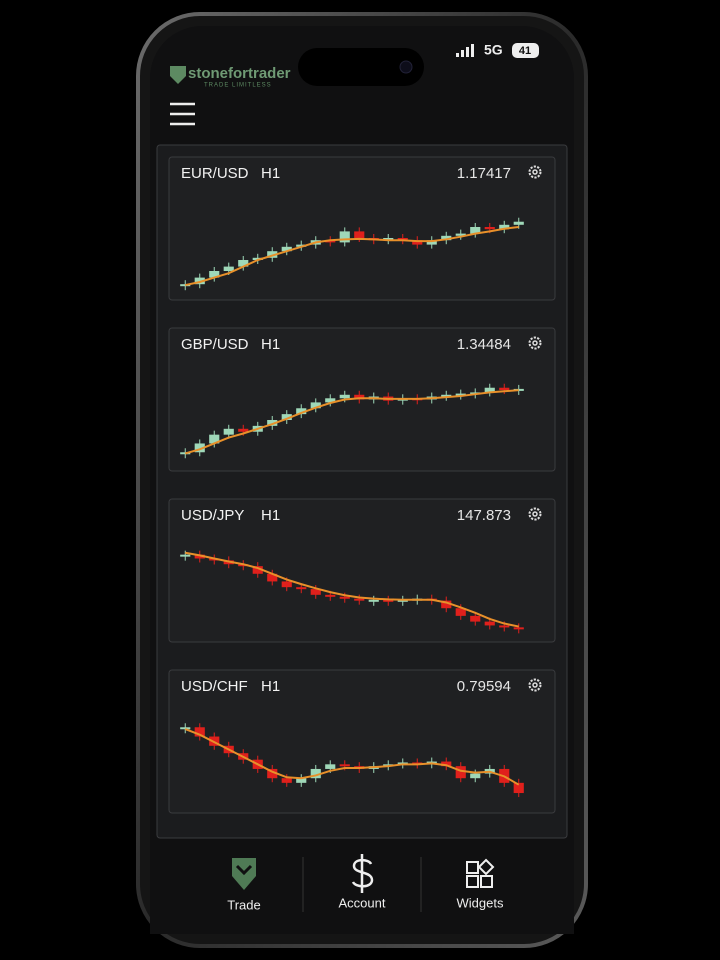 Image resolution: width=720 pixels, height=960 pixels. What do you see at coordinates (215, 173) in the screenshot?
I see `symbol: EUR/USD` at bounding box center [215, 173].